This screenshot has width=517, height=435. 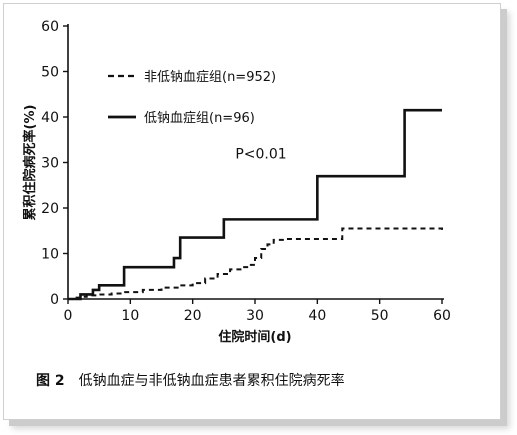 What do you see at coordinates (130, 316) in the screenshot?
I see `x-tick-label: 10` at bounding box center [130, 316].